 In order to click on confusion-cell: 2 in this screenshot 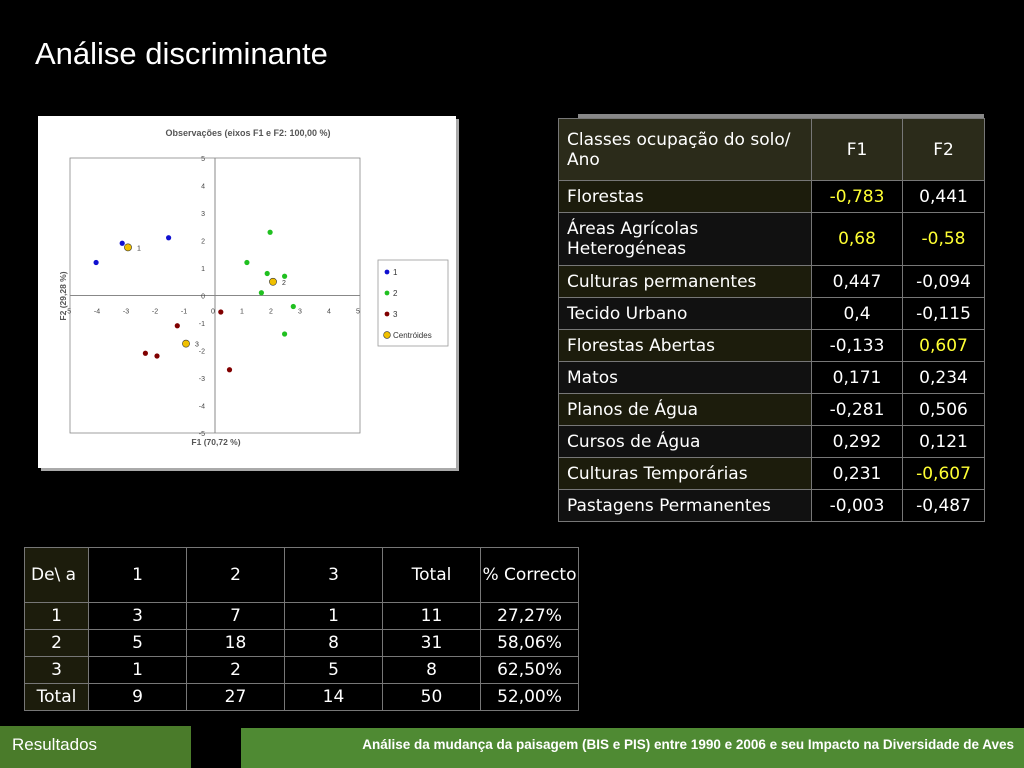, I will do `click(235, 670)`.